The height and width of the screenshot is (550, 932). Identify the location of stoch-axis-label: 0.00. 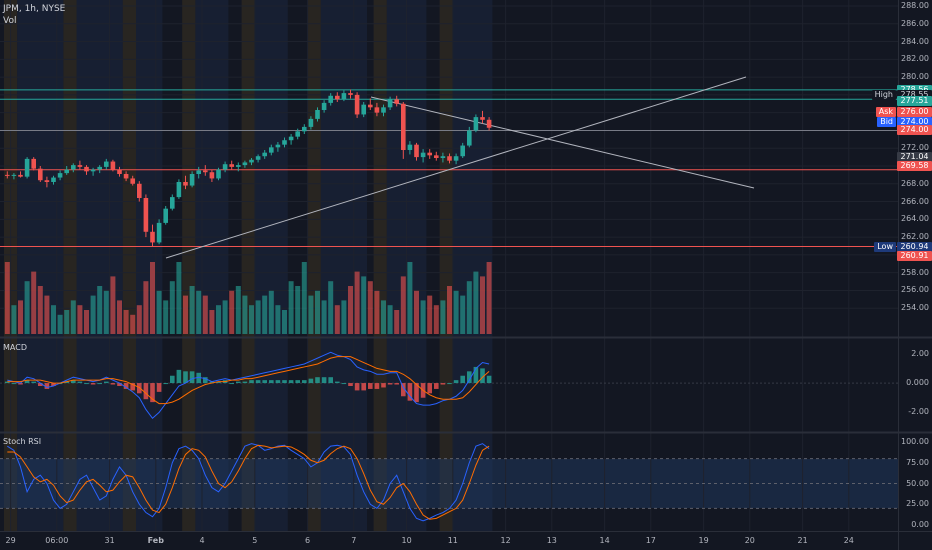
(920, 524).